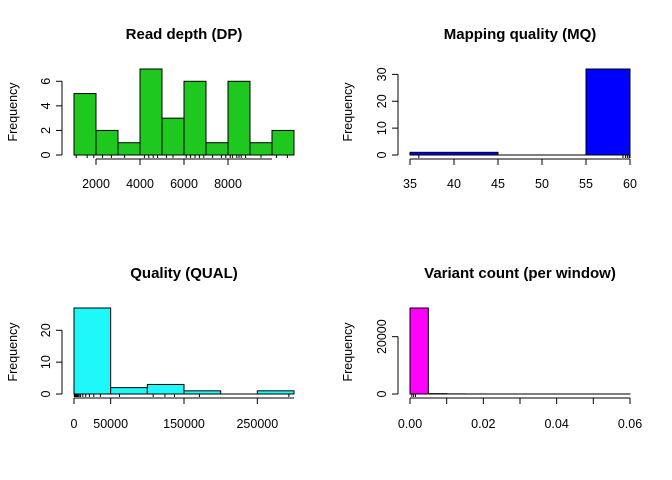 The image size is (672, 480). Describe the element at coordinates (586, 184) in the screenshot. I see `x-tick-label: 55` at that location.